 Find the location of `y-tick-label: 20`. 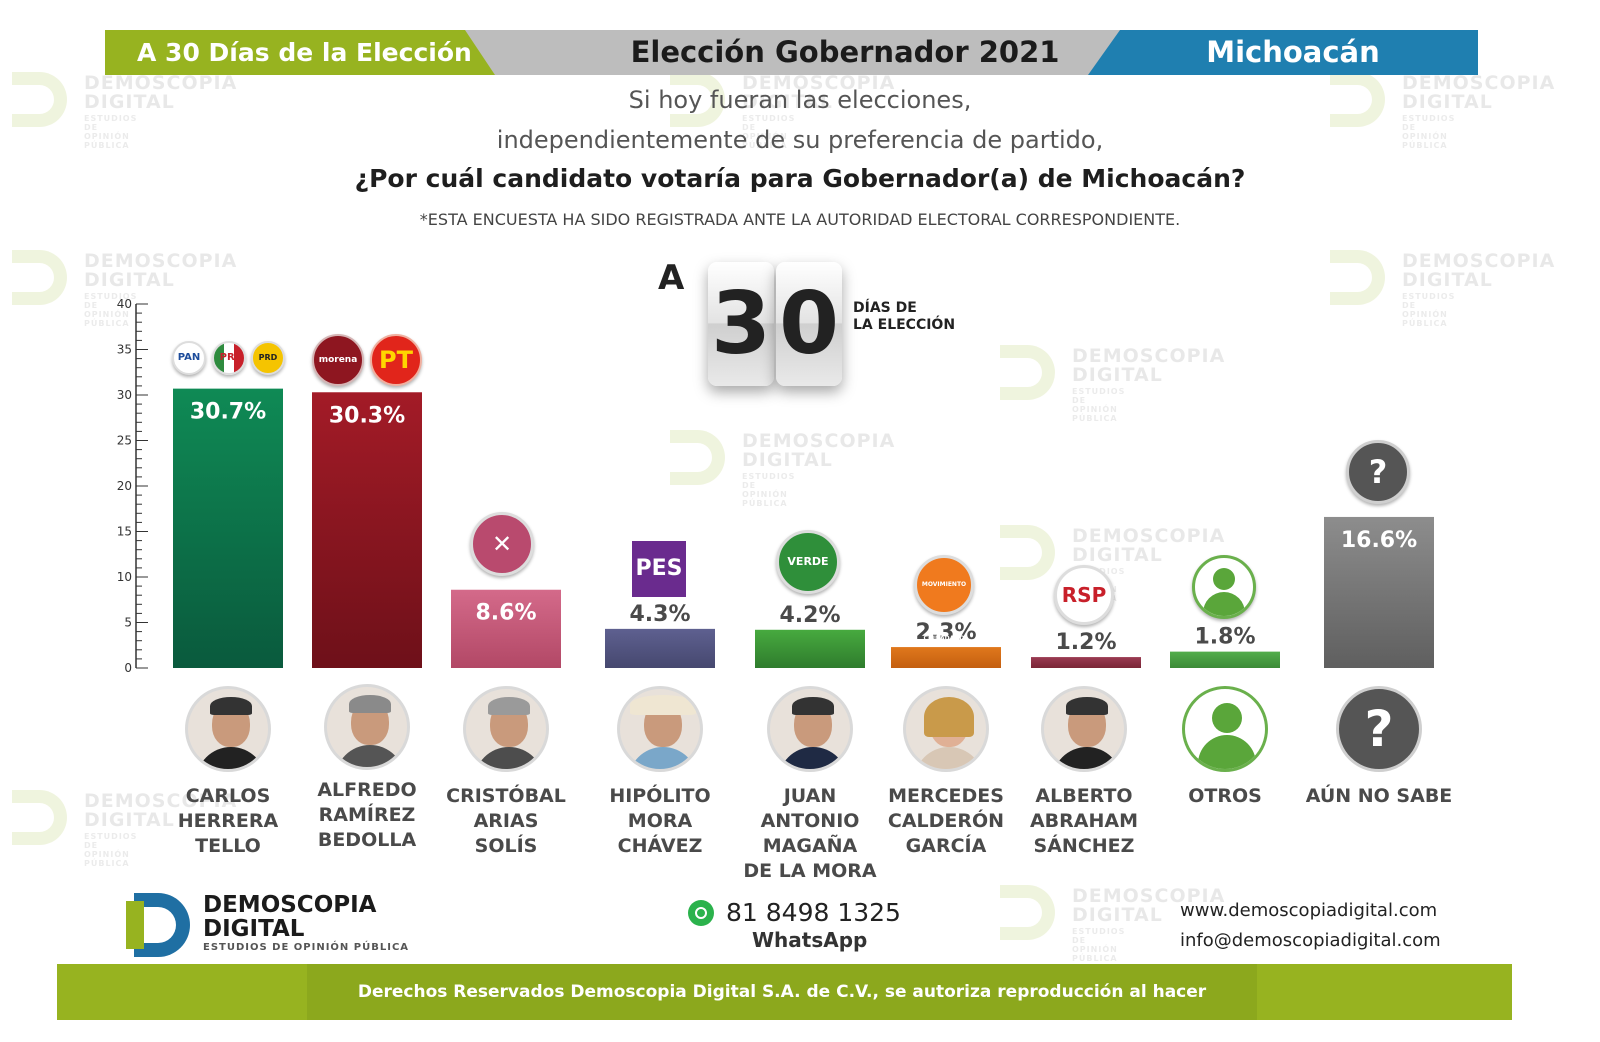

y-tick-label: 20 is located at coordinates (124, 486).